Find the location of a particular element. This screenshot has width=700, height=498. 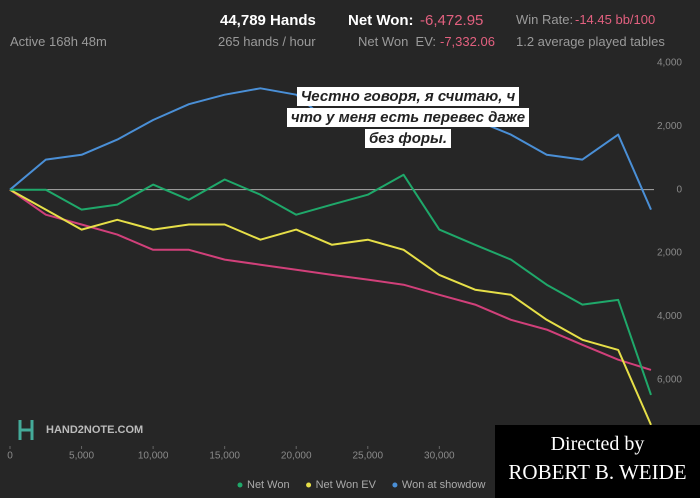

x-tick-label: 5,000 is located at coordinates (81, 456).